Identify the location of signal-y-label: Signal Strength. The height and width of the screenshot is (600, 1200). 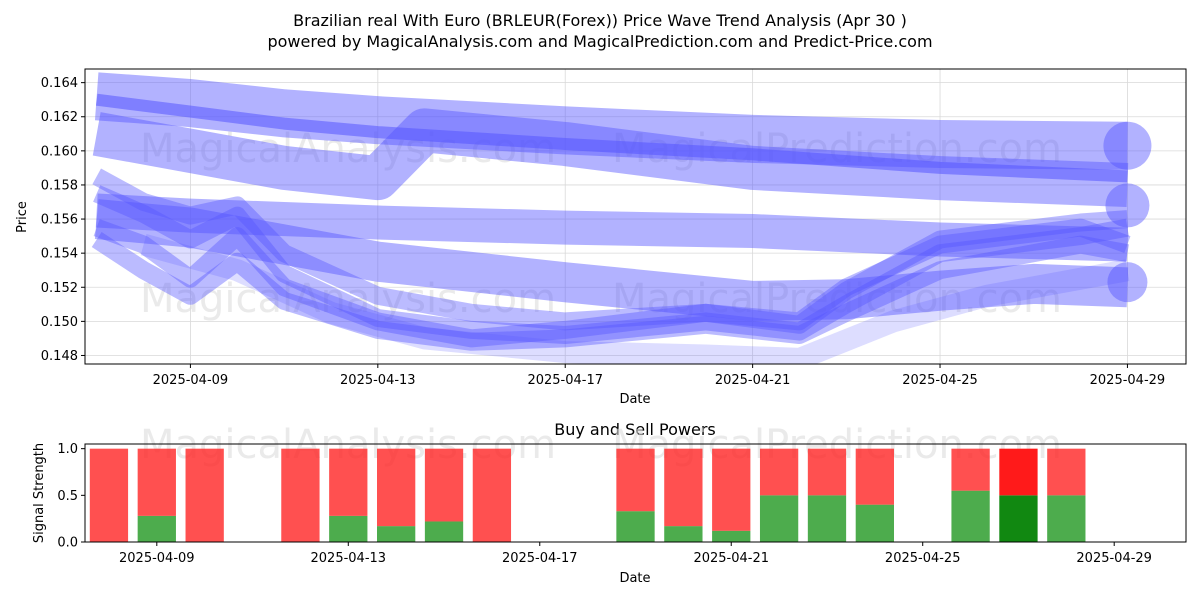
(39, 493).